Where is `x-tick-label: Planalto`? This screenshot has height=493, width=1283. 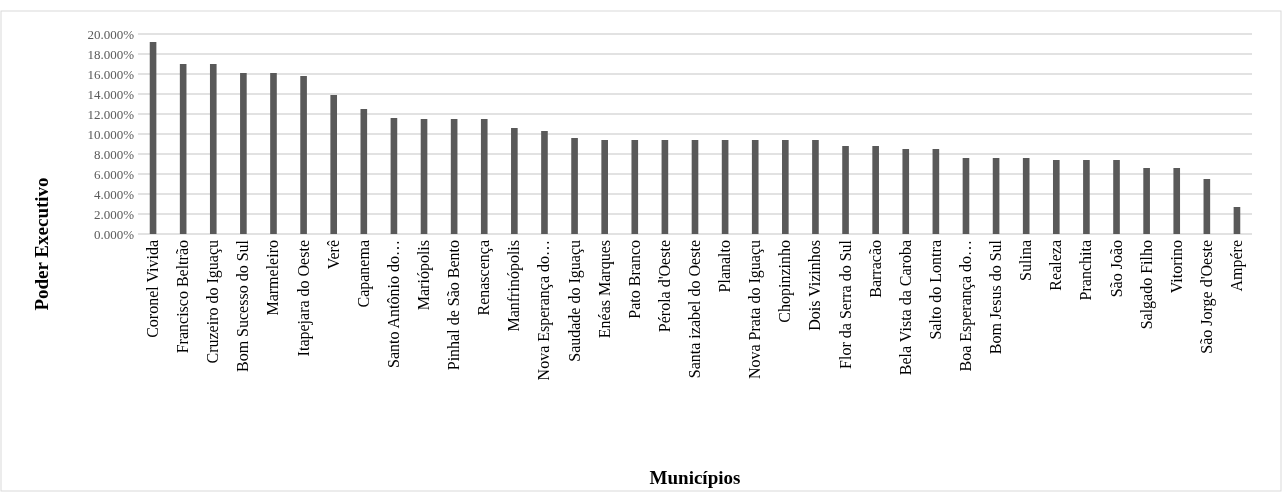 x-tick-label: Planalto is located at coordinates (725, 266).